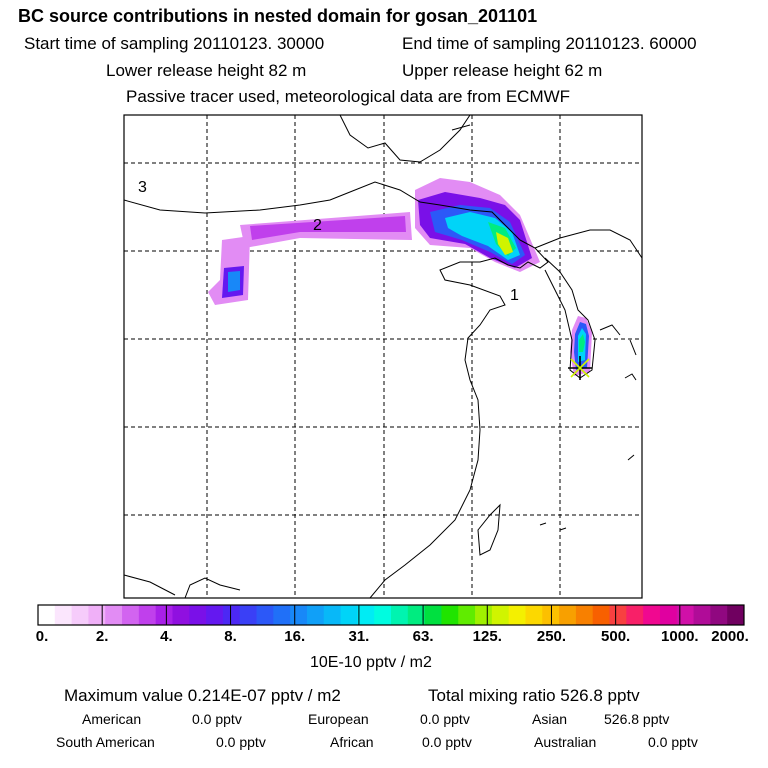 This screenshot has height=768, width=768. What do you see at coordinates (371, 662) in the screenshot?
I see `colorbar-unit-label: 10E-10 pptv / m2` at bounding box center [371, 662].